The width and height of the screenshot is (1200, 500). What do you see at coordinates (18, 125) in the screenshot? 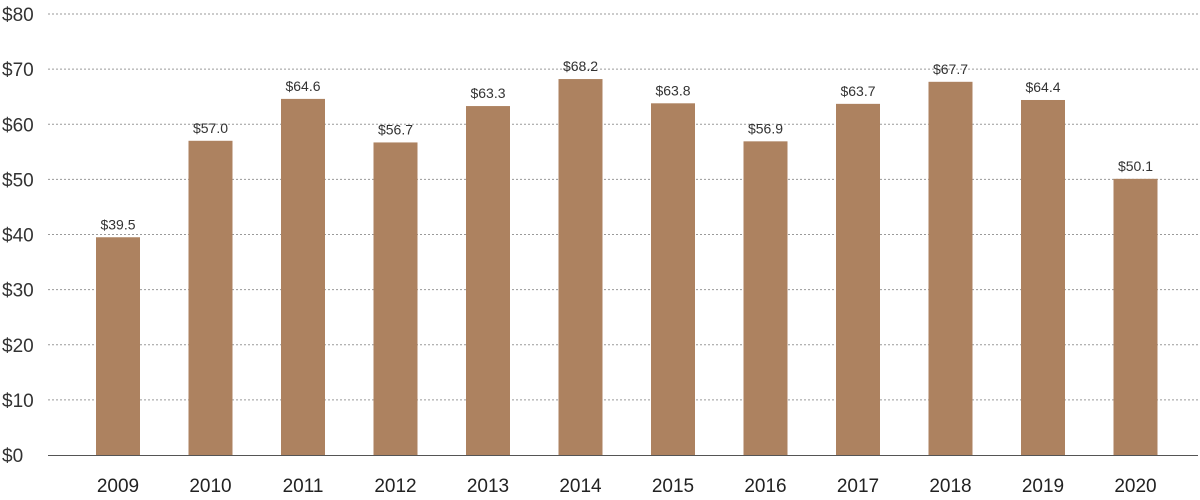
I see `y-tick-label: $60` at bounding box center [18, 125].